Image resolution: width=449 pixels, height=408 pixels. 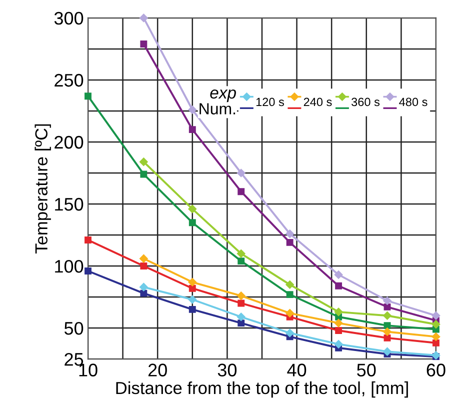 What do you see at coordinates (318, 102) in the screenshot?
I see `legend-label: 240 s` at bounding box center [318, 102].